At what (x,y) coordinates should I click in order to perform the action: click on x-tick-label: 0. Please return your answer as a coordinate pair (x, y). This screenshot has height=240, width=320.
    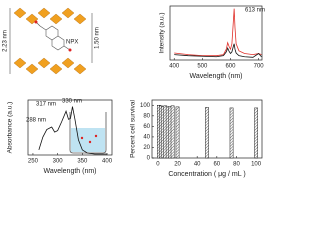
    Looking at the image, I should click on (158, 165).